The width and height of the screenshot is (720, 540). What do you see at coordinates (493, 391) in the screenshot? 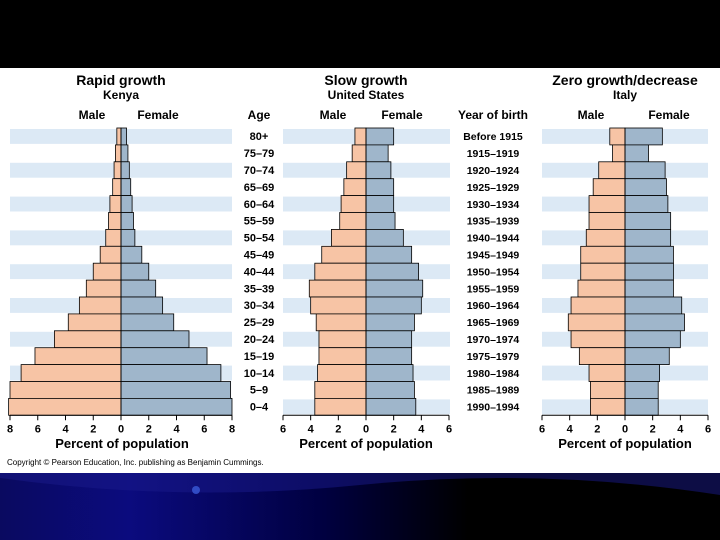
I see `birth-year-label: 1985–1989` at bounding box center [493, 391].